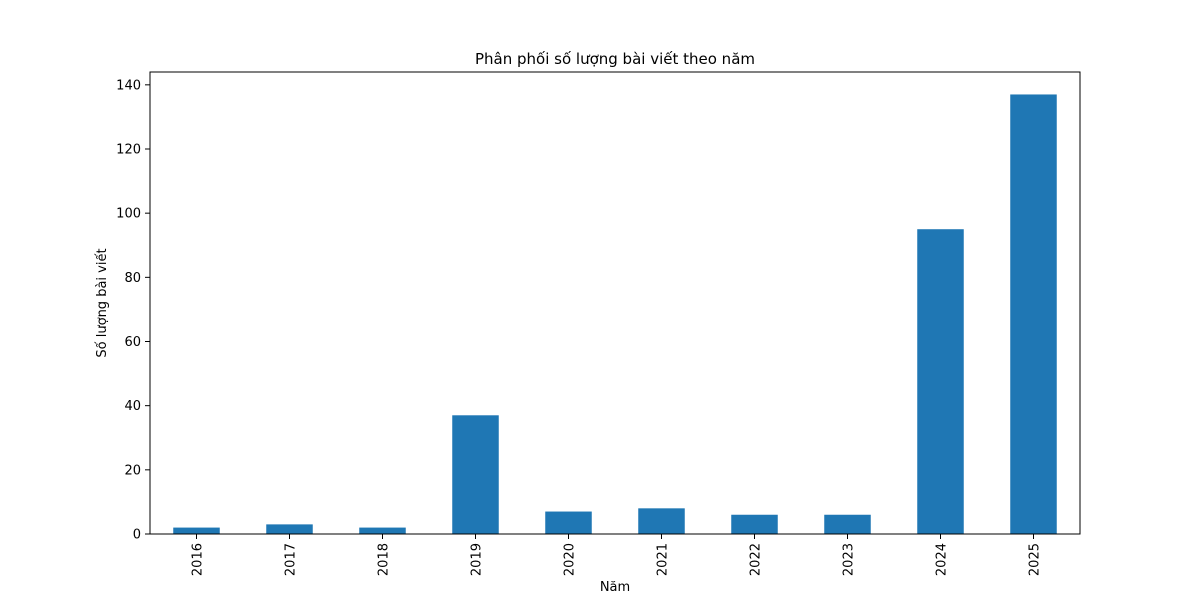  What do you see at coordinates (617, 555) in the screenshot?
I see `x-axis: 2016 2017 2018 2019 2020 2021 2022 2023 2024 2025` at bounding box center [617, 555].